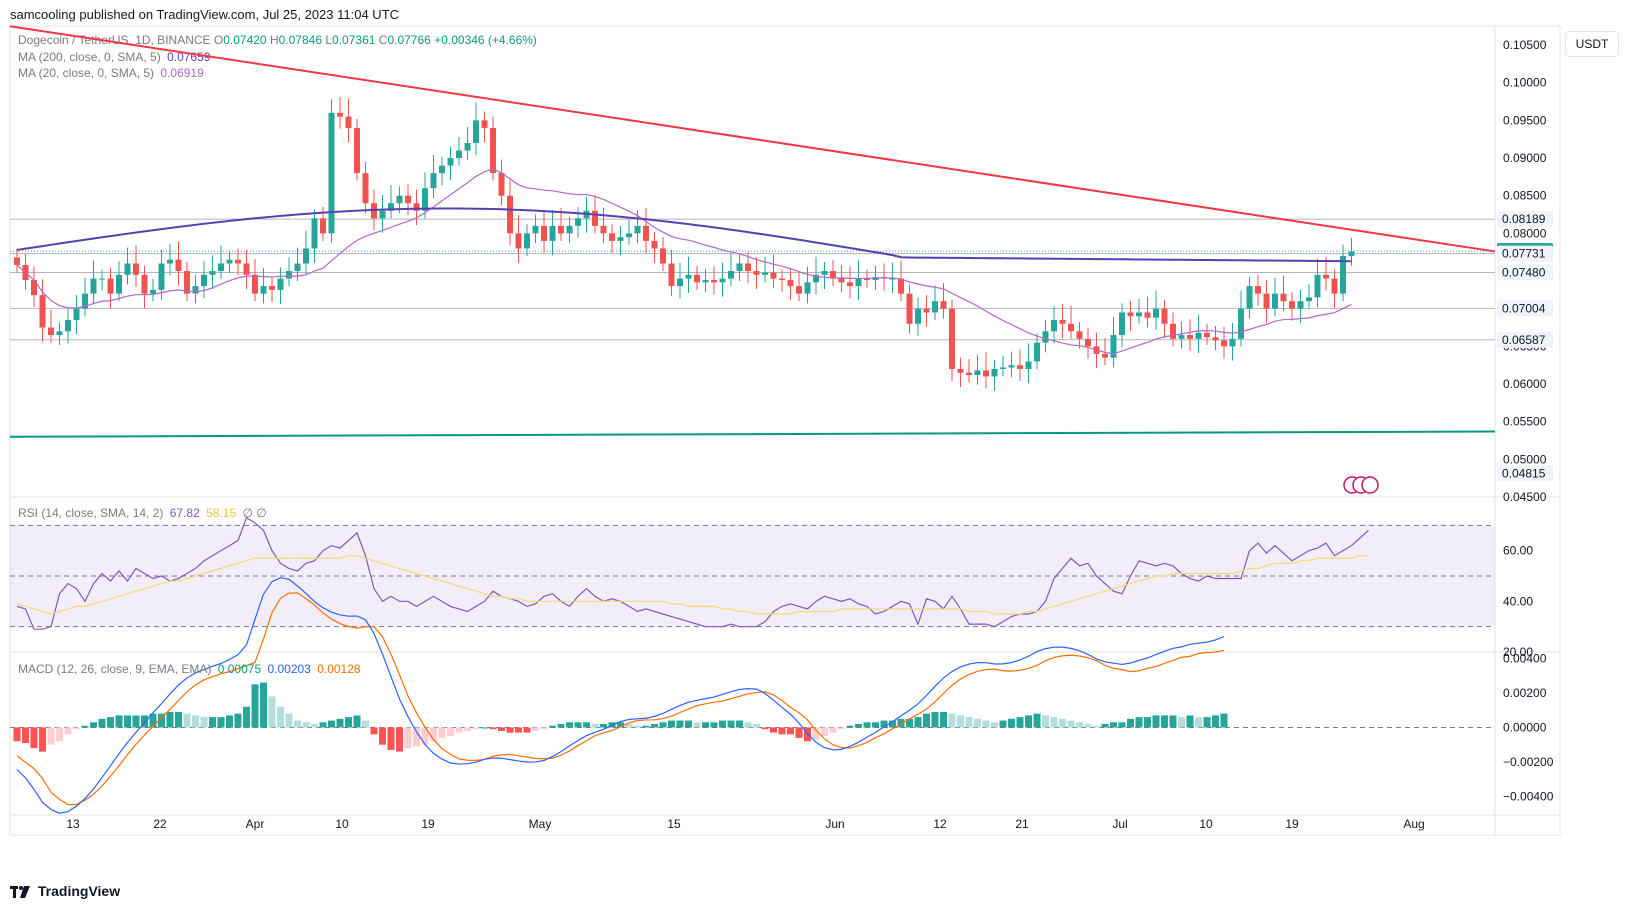 This screenshot has width=1634, height=907. Describe the element at coordinates (86, 73) in the screenshot. I see `ma20-label: MA (20, close, 0, SMA, 5)` at that location.